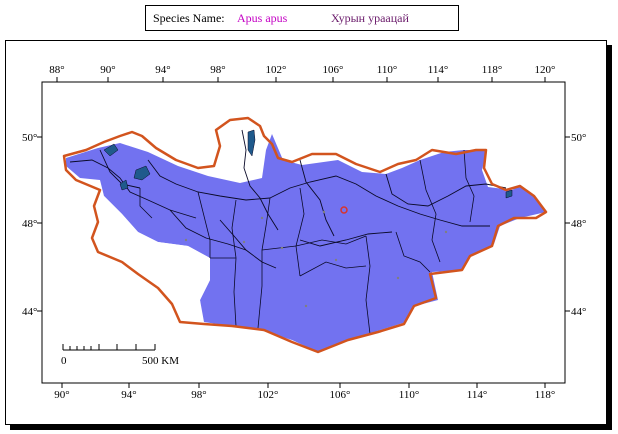  Describe the element at coordinates (492, 70) in the screenshot. I see `top-lon-label: 118°` at that location.